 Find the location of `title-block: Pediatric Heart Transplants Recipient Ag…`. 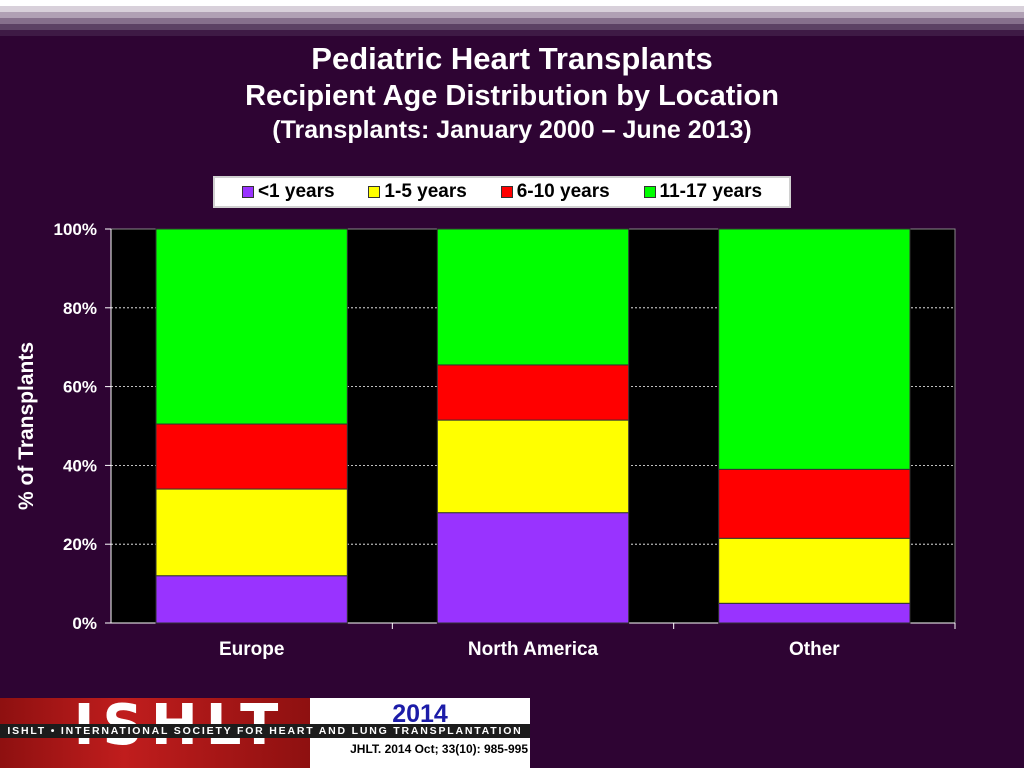

title-block: Pediatric Heart Transplants Recipient Ag… is located at coordinates (512, 93).